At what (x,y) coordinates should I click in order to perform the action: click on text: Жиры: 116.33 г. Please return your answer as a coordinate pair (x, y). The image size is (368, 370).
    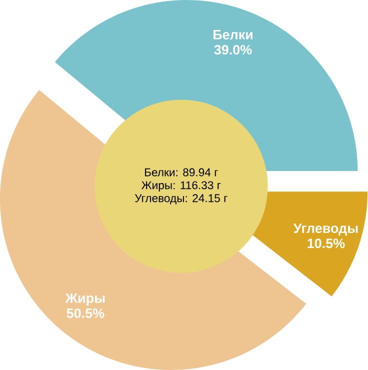
    Looking at the image, I should click on (181, 186).